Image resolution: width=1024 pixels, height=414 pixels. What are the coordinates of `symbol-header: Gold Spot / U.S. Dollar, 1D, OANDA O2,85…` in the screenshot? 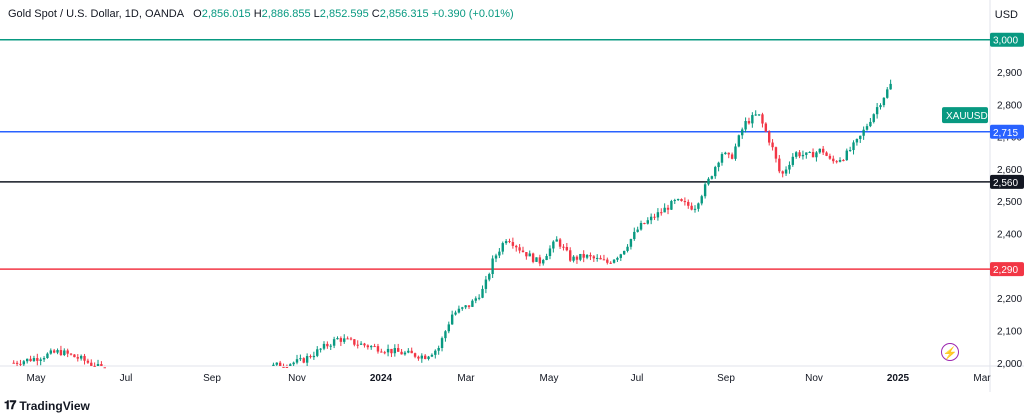 It's located at (261, 14).